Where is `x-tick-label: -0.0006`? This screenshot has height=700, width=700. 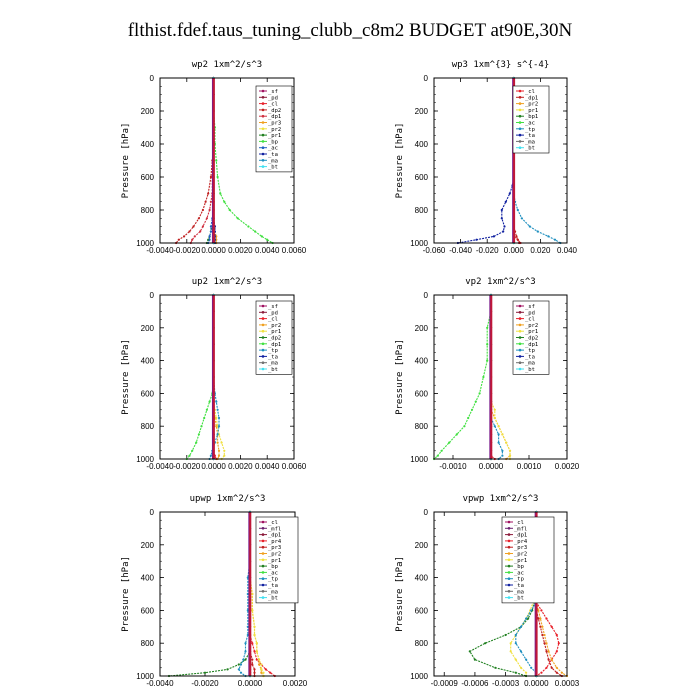 x-tick-label: -0.0006 is located at coordinates (475, 683).